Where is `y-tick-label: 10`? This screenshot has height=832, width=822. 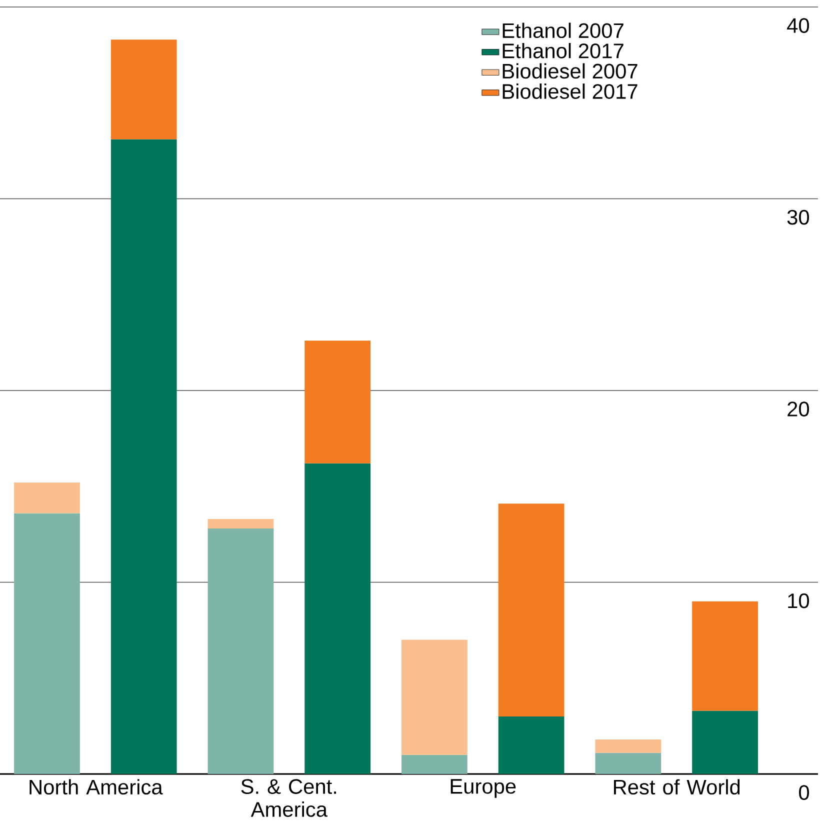
y-tick-label: 10 is located at coordinates (799, 600).